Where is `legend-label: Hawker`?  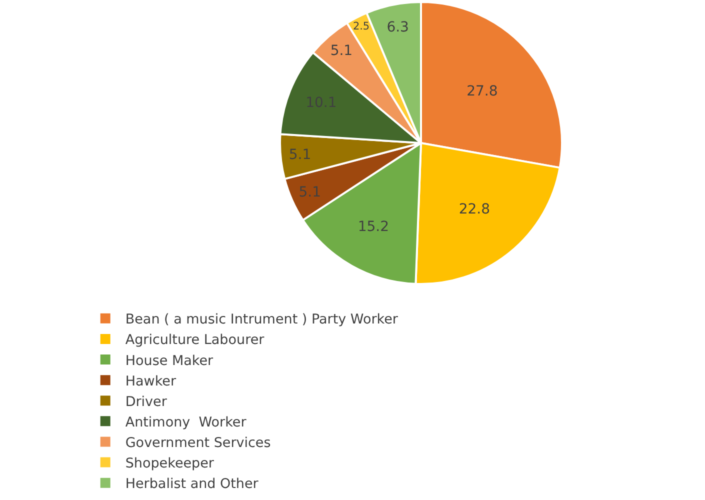
legend-label: Hawker is located at coordinates (150, 381).